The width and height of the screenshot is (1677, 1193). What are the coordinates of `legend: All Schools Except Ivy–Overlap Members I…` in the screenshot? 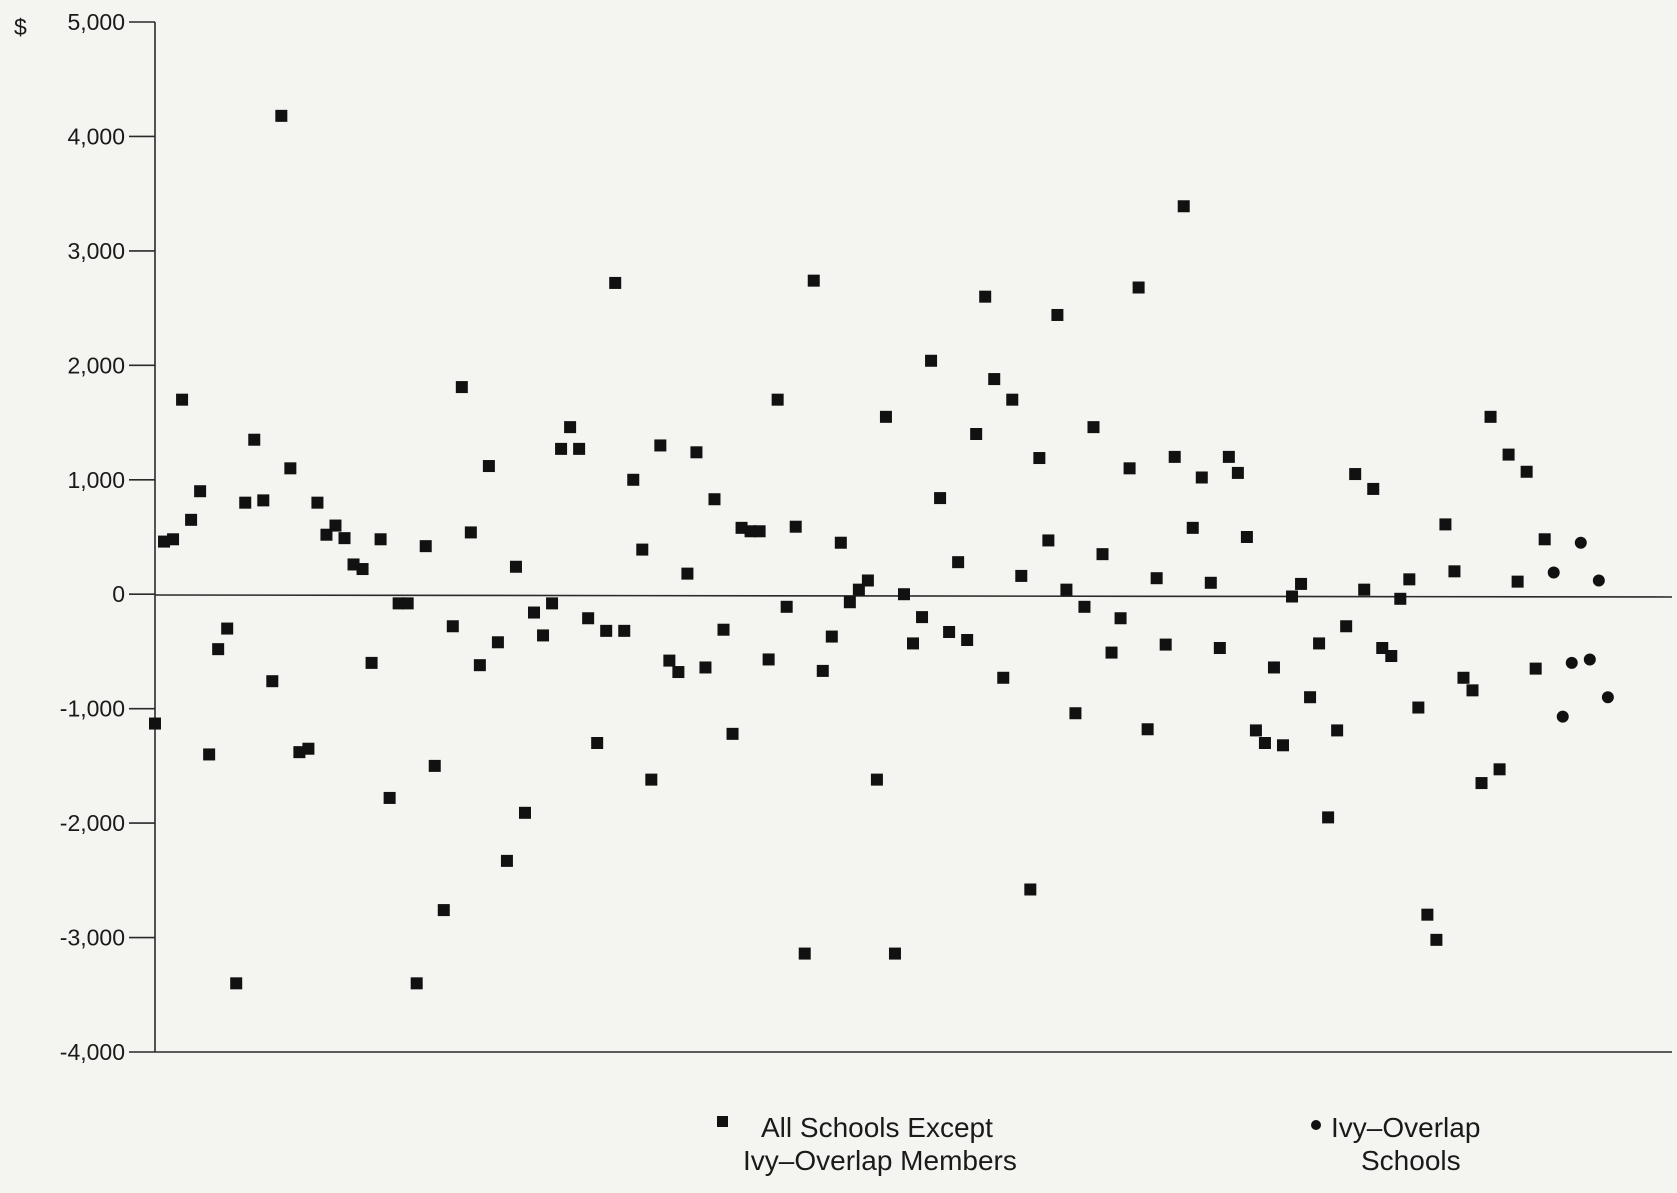 It's located at (1098, 1144).